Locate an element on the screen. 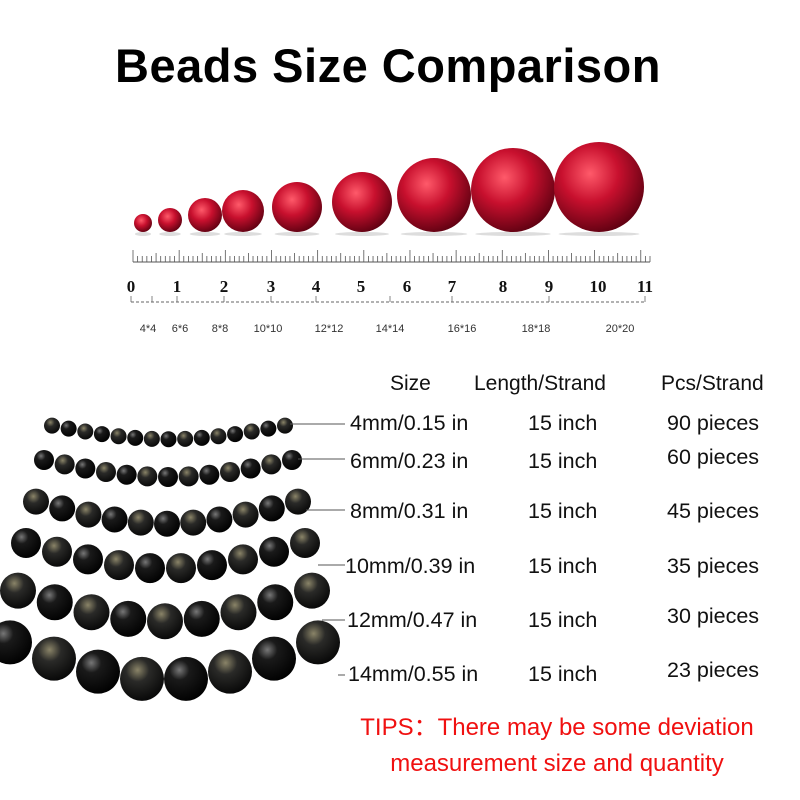 This screenshot has width=800, height=800. size-label: 14*14 is located at coordinates (390, 329).